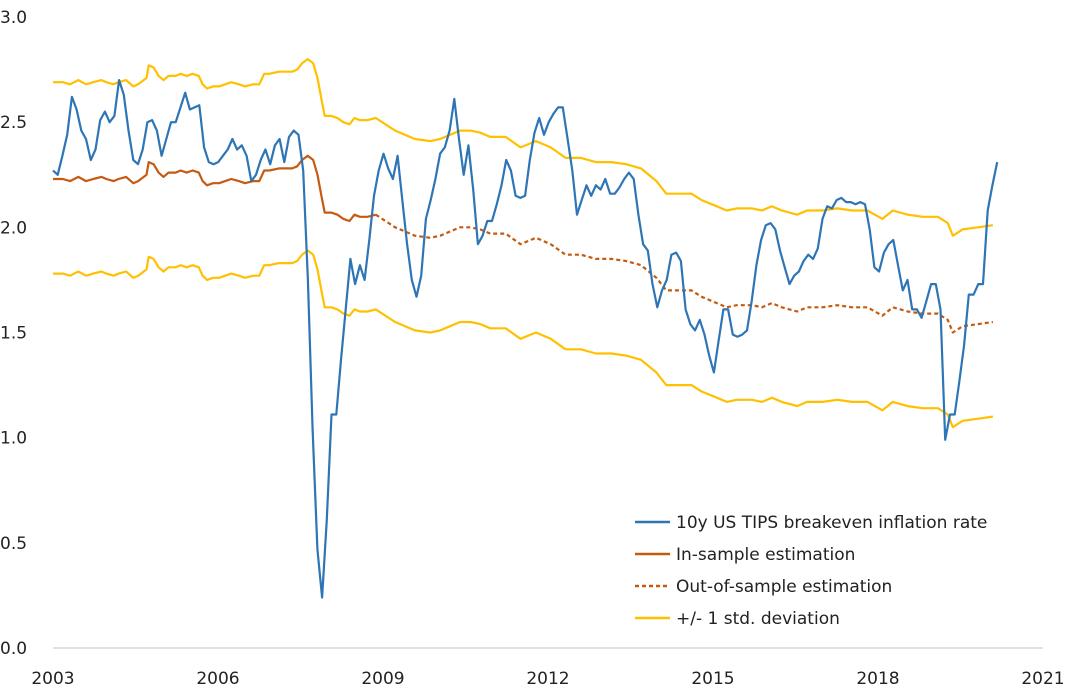 This screenshot has width=1066, height=699. I want to click on x-axis-tick-labels: 2003 2006 2009 2012 2015 2018 2021, so click(547, 679).